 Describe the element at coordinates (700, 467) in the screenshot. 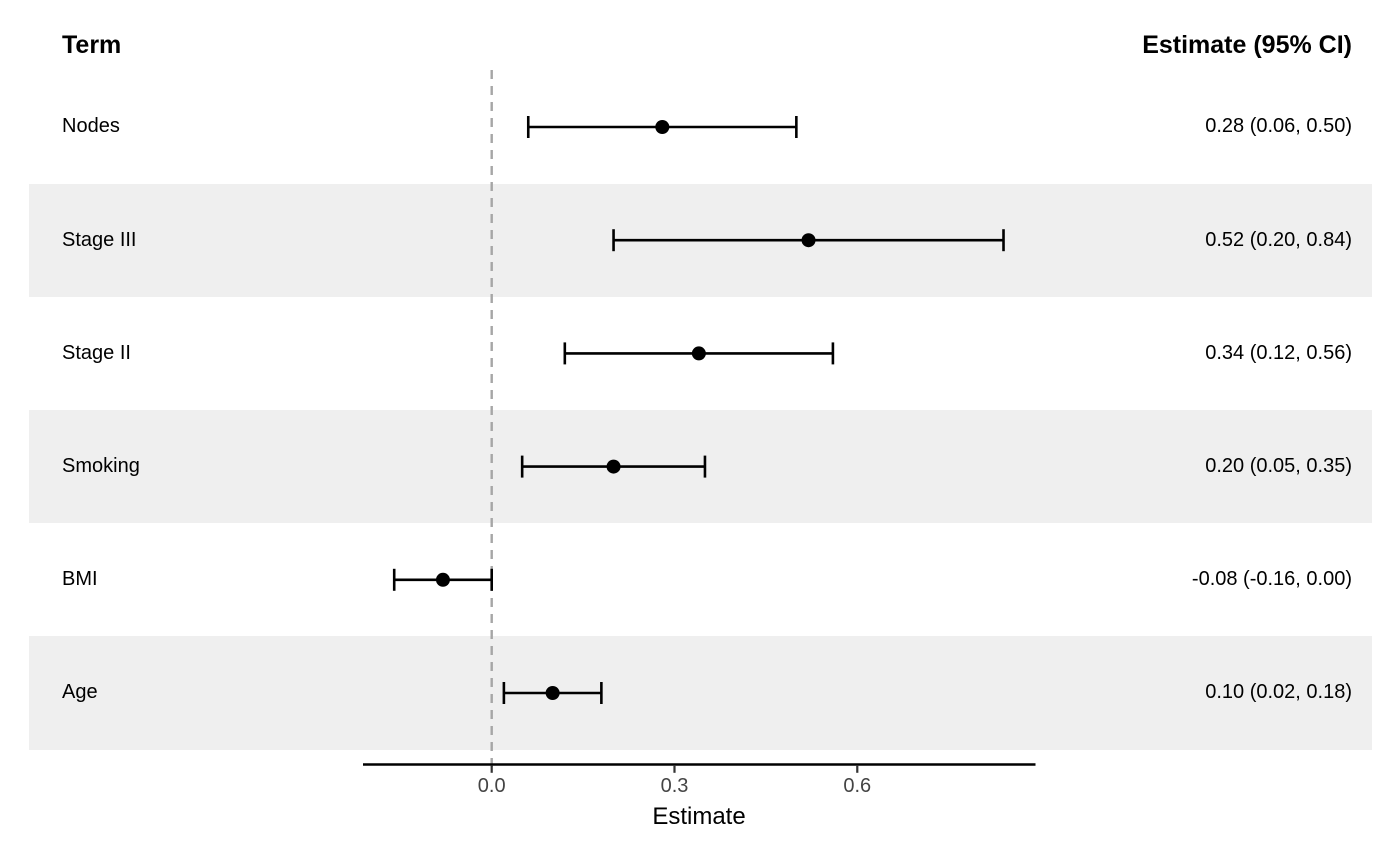

I see `forest-row-smoking: Smoking 0.20 (0.05, 0.35)` at that location.